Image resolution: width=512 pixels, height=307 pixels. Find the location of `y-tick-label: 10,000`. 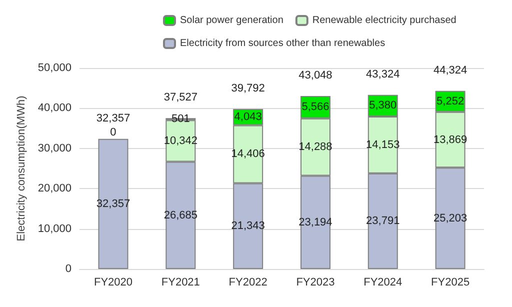

y-tick-label: 10,000 is located at coordinates (55, 228).